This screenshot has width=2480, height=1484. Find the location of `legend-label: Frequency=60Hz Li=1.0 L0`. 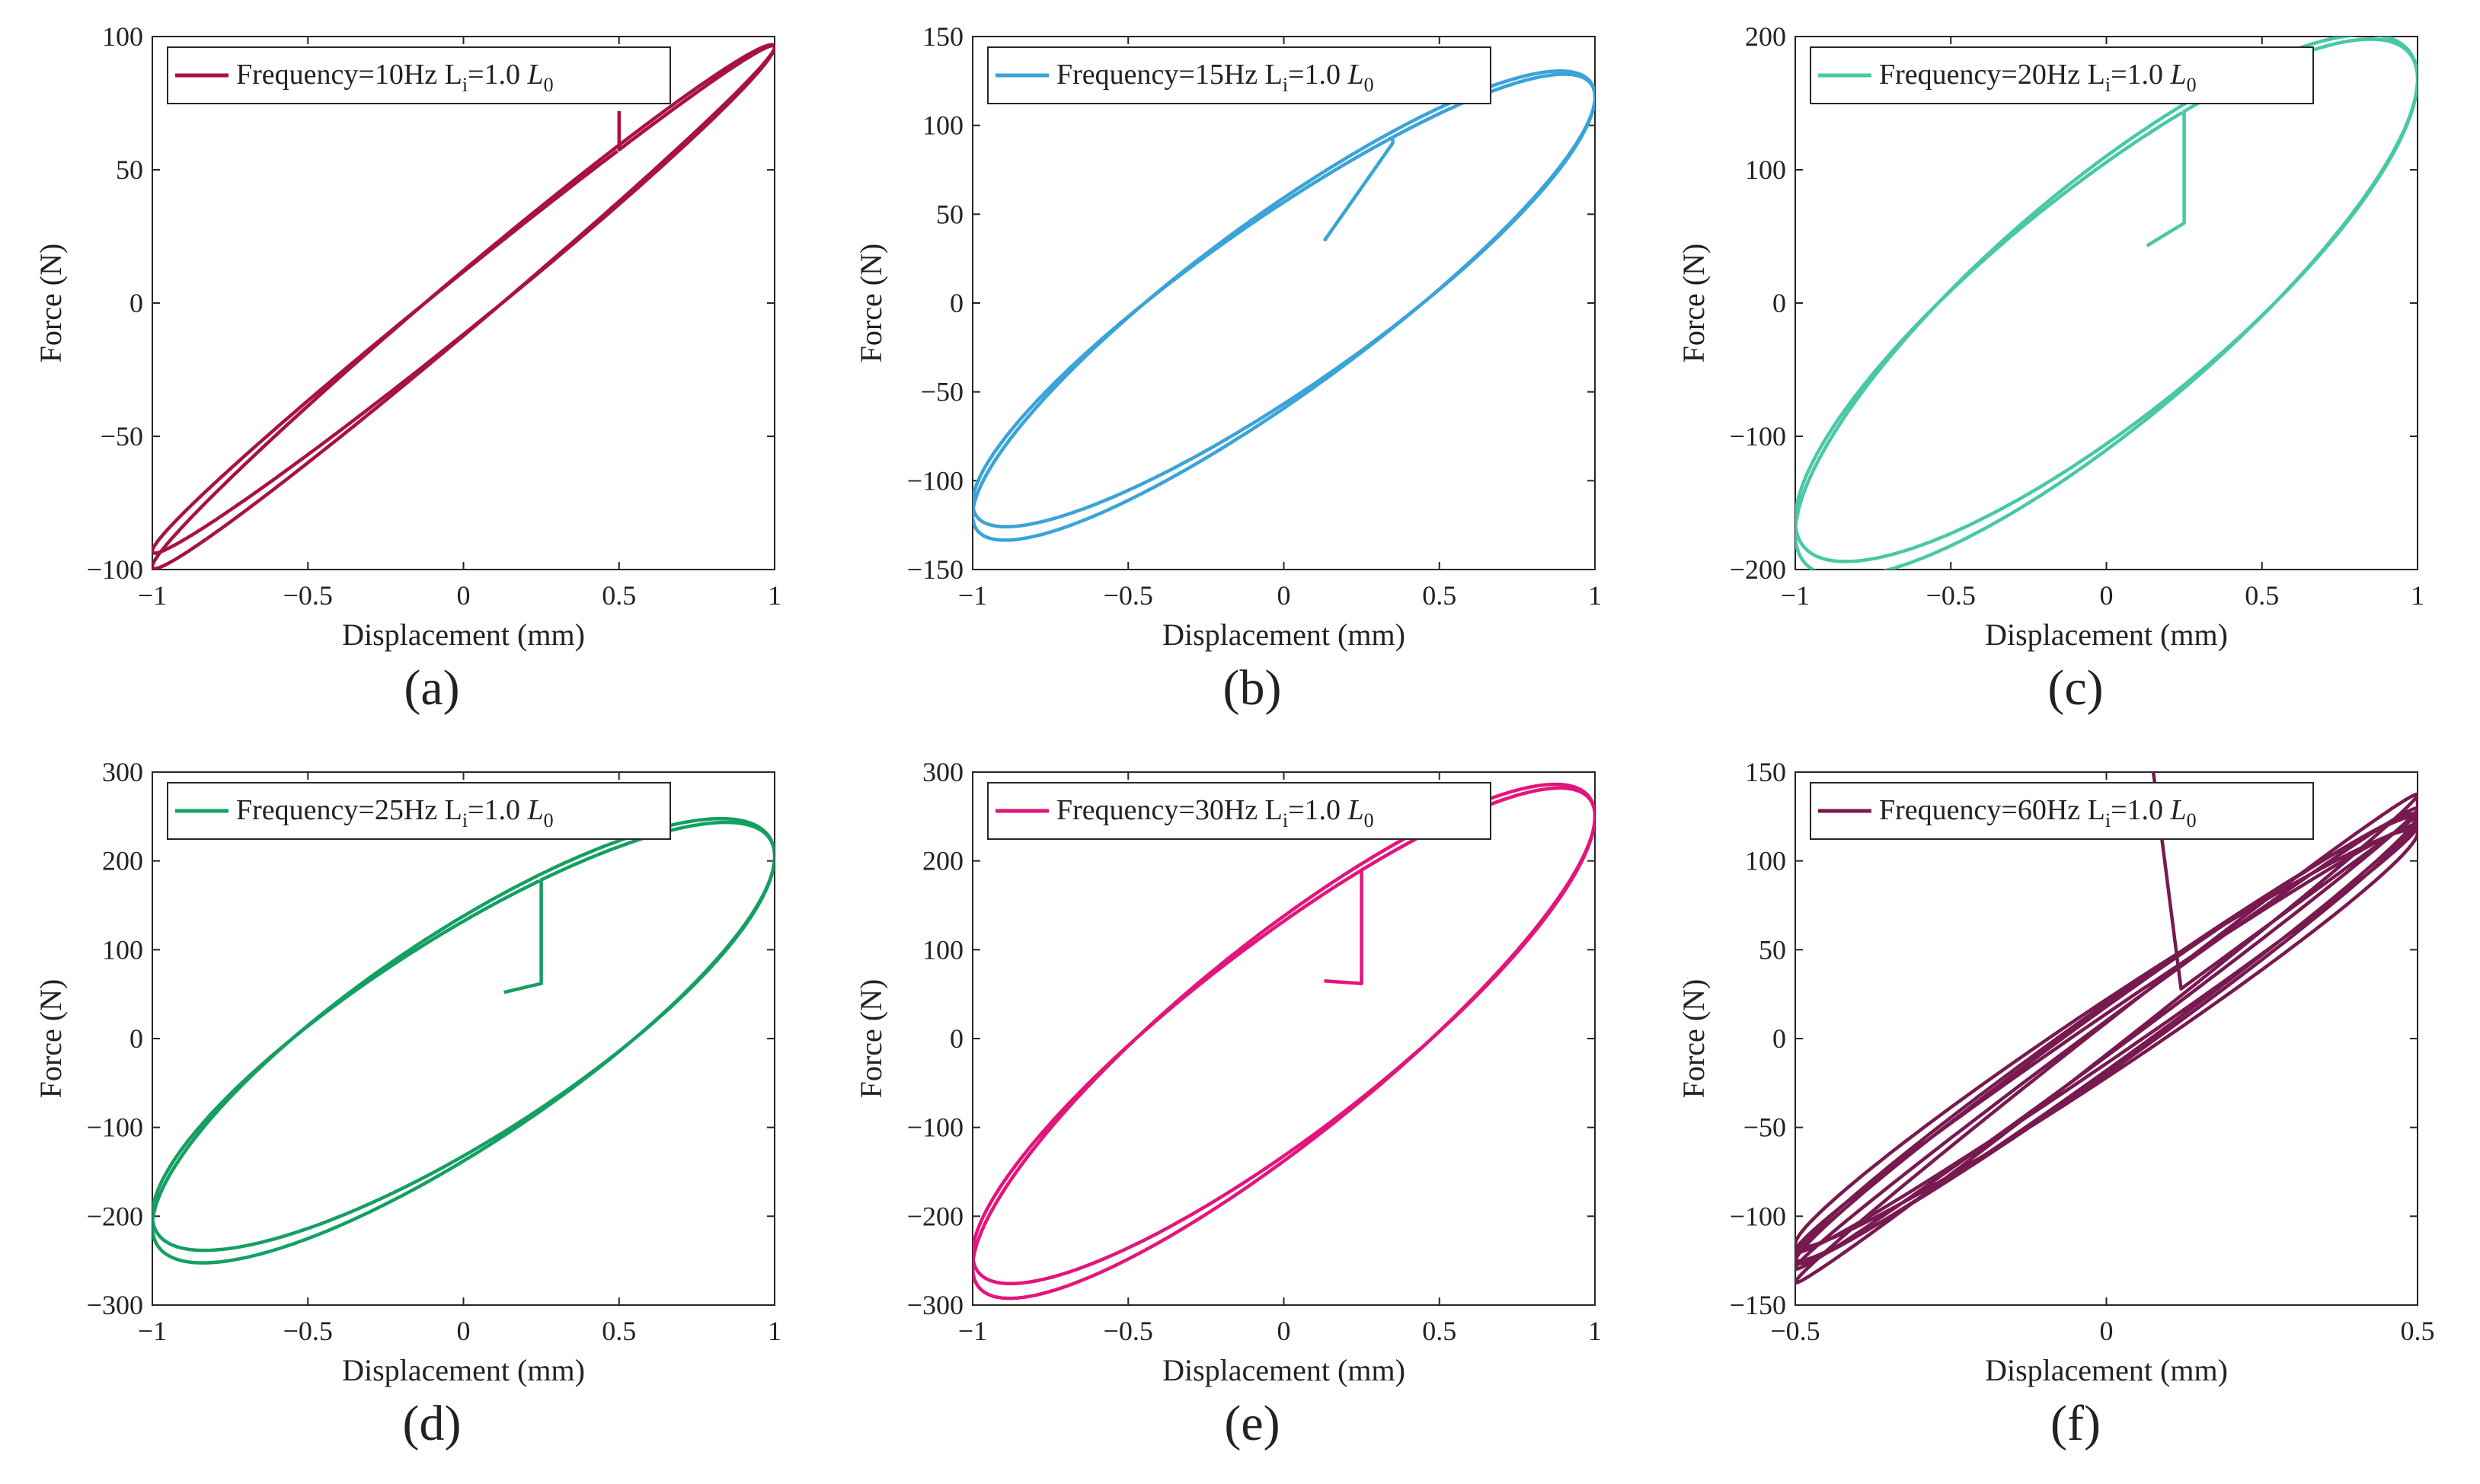

legend-label: Frequency=60Hz Li=1.0 L0 is located at coordinates (2038, 812).